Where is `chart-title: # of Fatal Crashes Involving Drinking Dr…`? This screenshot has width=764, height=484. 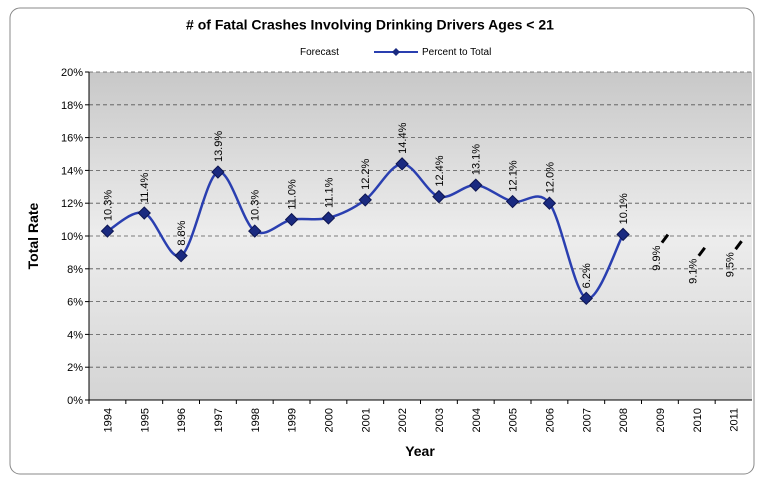 chart-title: # of Fatal Crashes Involving Drinking Dr… is located at coordinates (370, 25).